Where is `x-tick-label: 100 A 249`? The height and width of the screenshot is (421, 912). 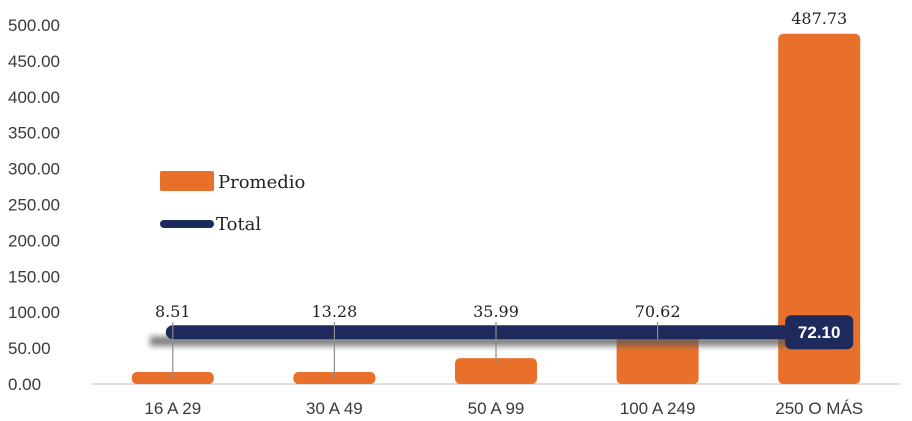
x-tick-label: 100 A 249 is located at coordinates (658, 408).